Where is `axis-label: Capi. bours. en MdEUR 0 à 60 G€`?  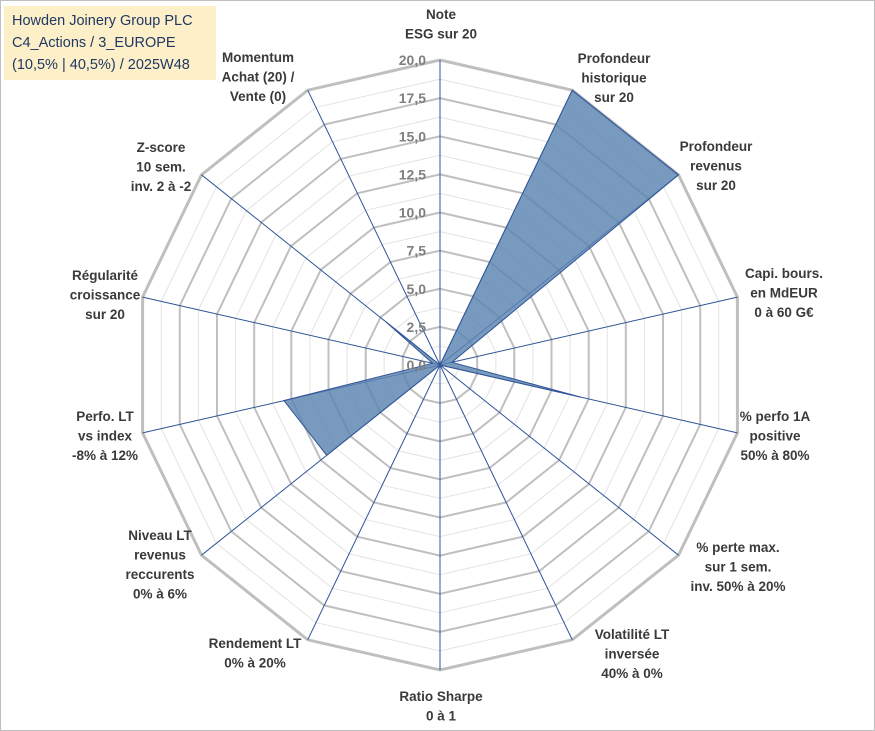 axis-label: Capi. bours. en MdEUR 0 à 60 G€ is located at coordinates (784, 293).